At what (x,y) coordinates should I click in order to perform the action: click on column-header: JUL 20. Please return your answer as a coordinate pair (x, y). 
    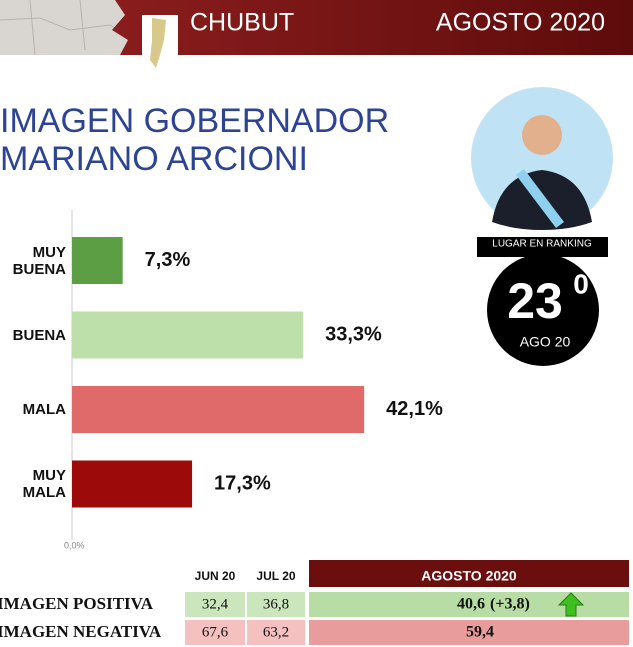
    Looking at the image, I should click on (275, 576).